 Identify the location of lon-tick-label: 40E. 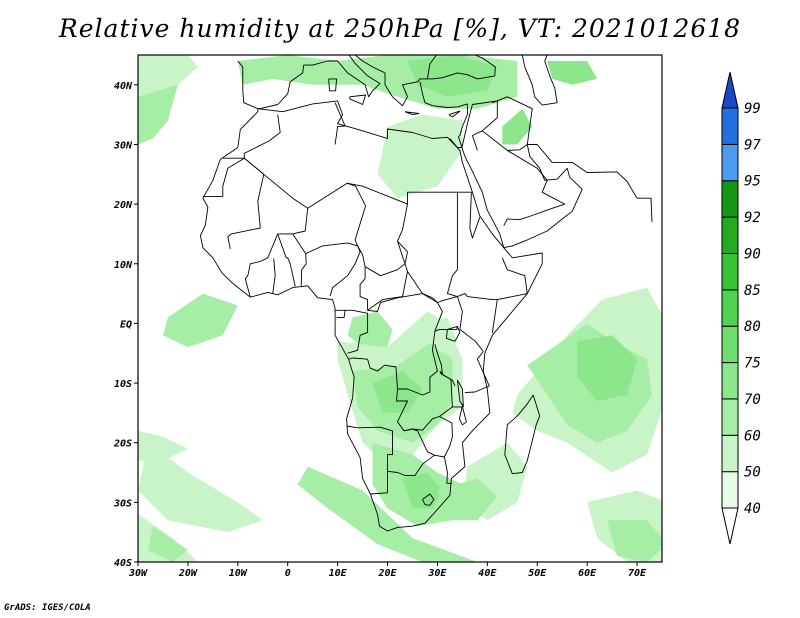
(487, 573).